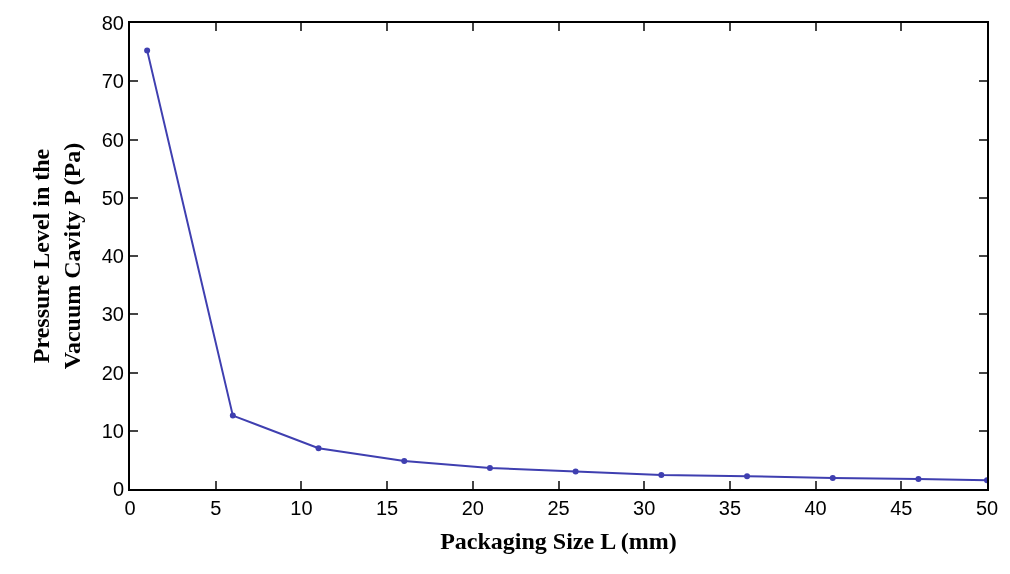 This screenshot has width=1010, height=574. Describe the element at coordinates (112, 23) in the screenshot. I see `y-tick-label: 80` at that location.